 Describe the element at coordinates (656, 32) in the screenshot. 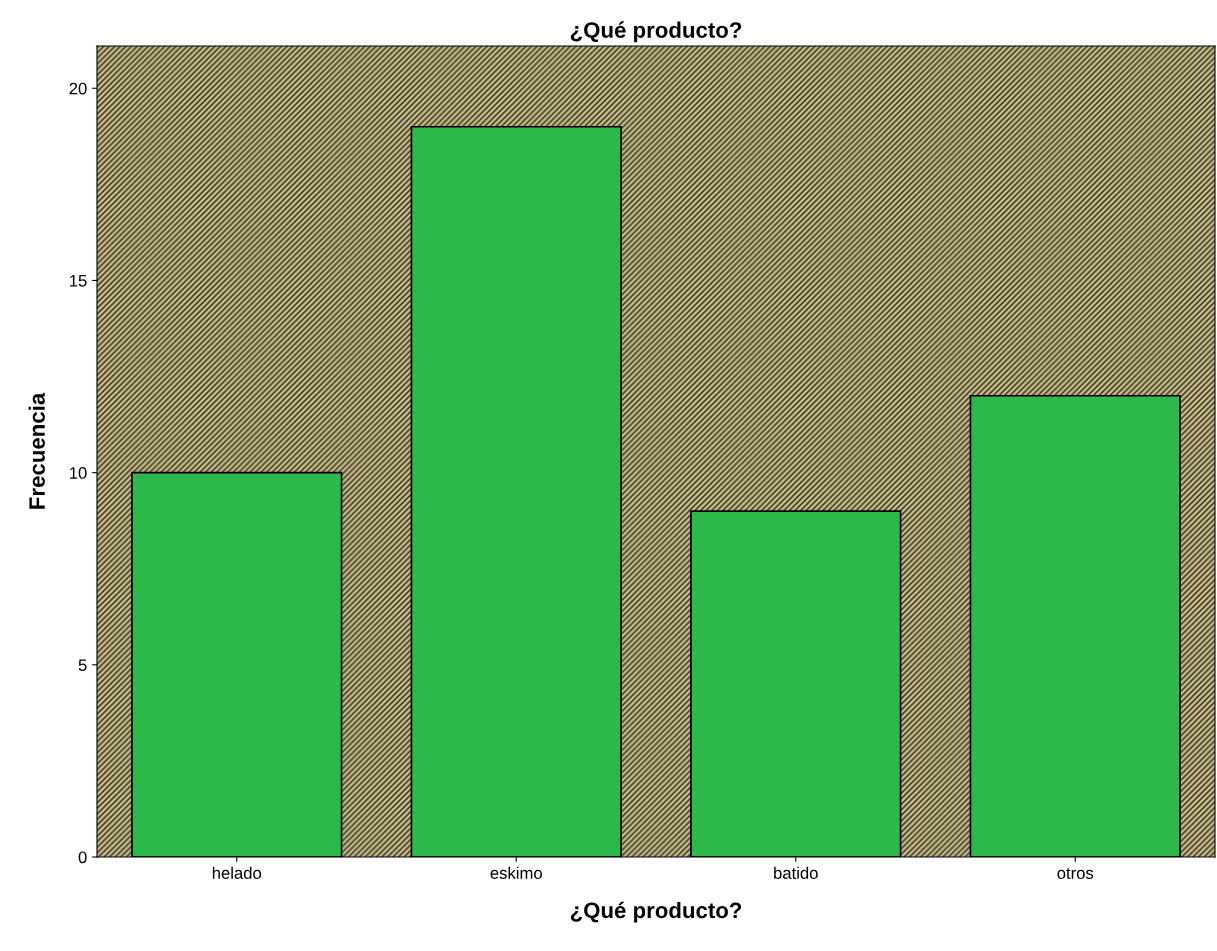

I see `chart-title: ¿Qué producto?` at that location.